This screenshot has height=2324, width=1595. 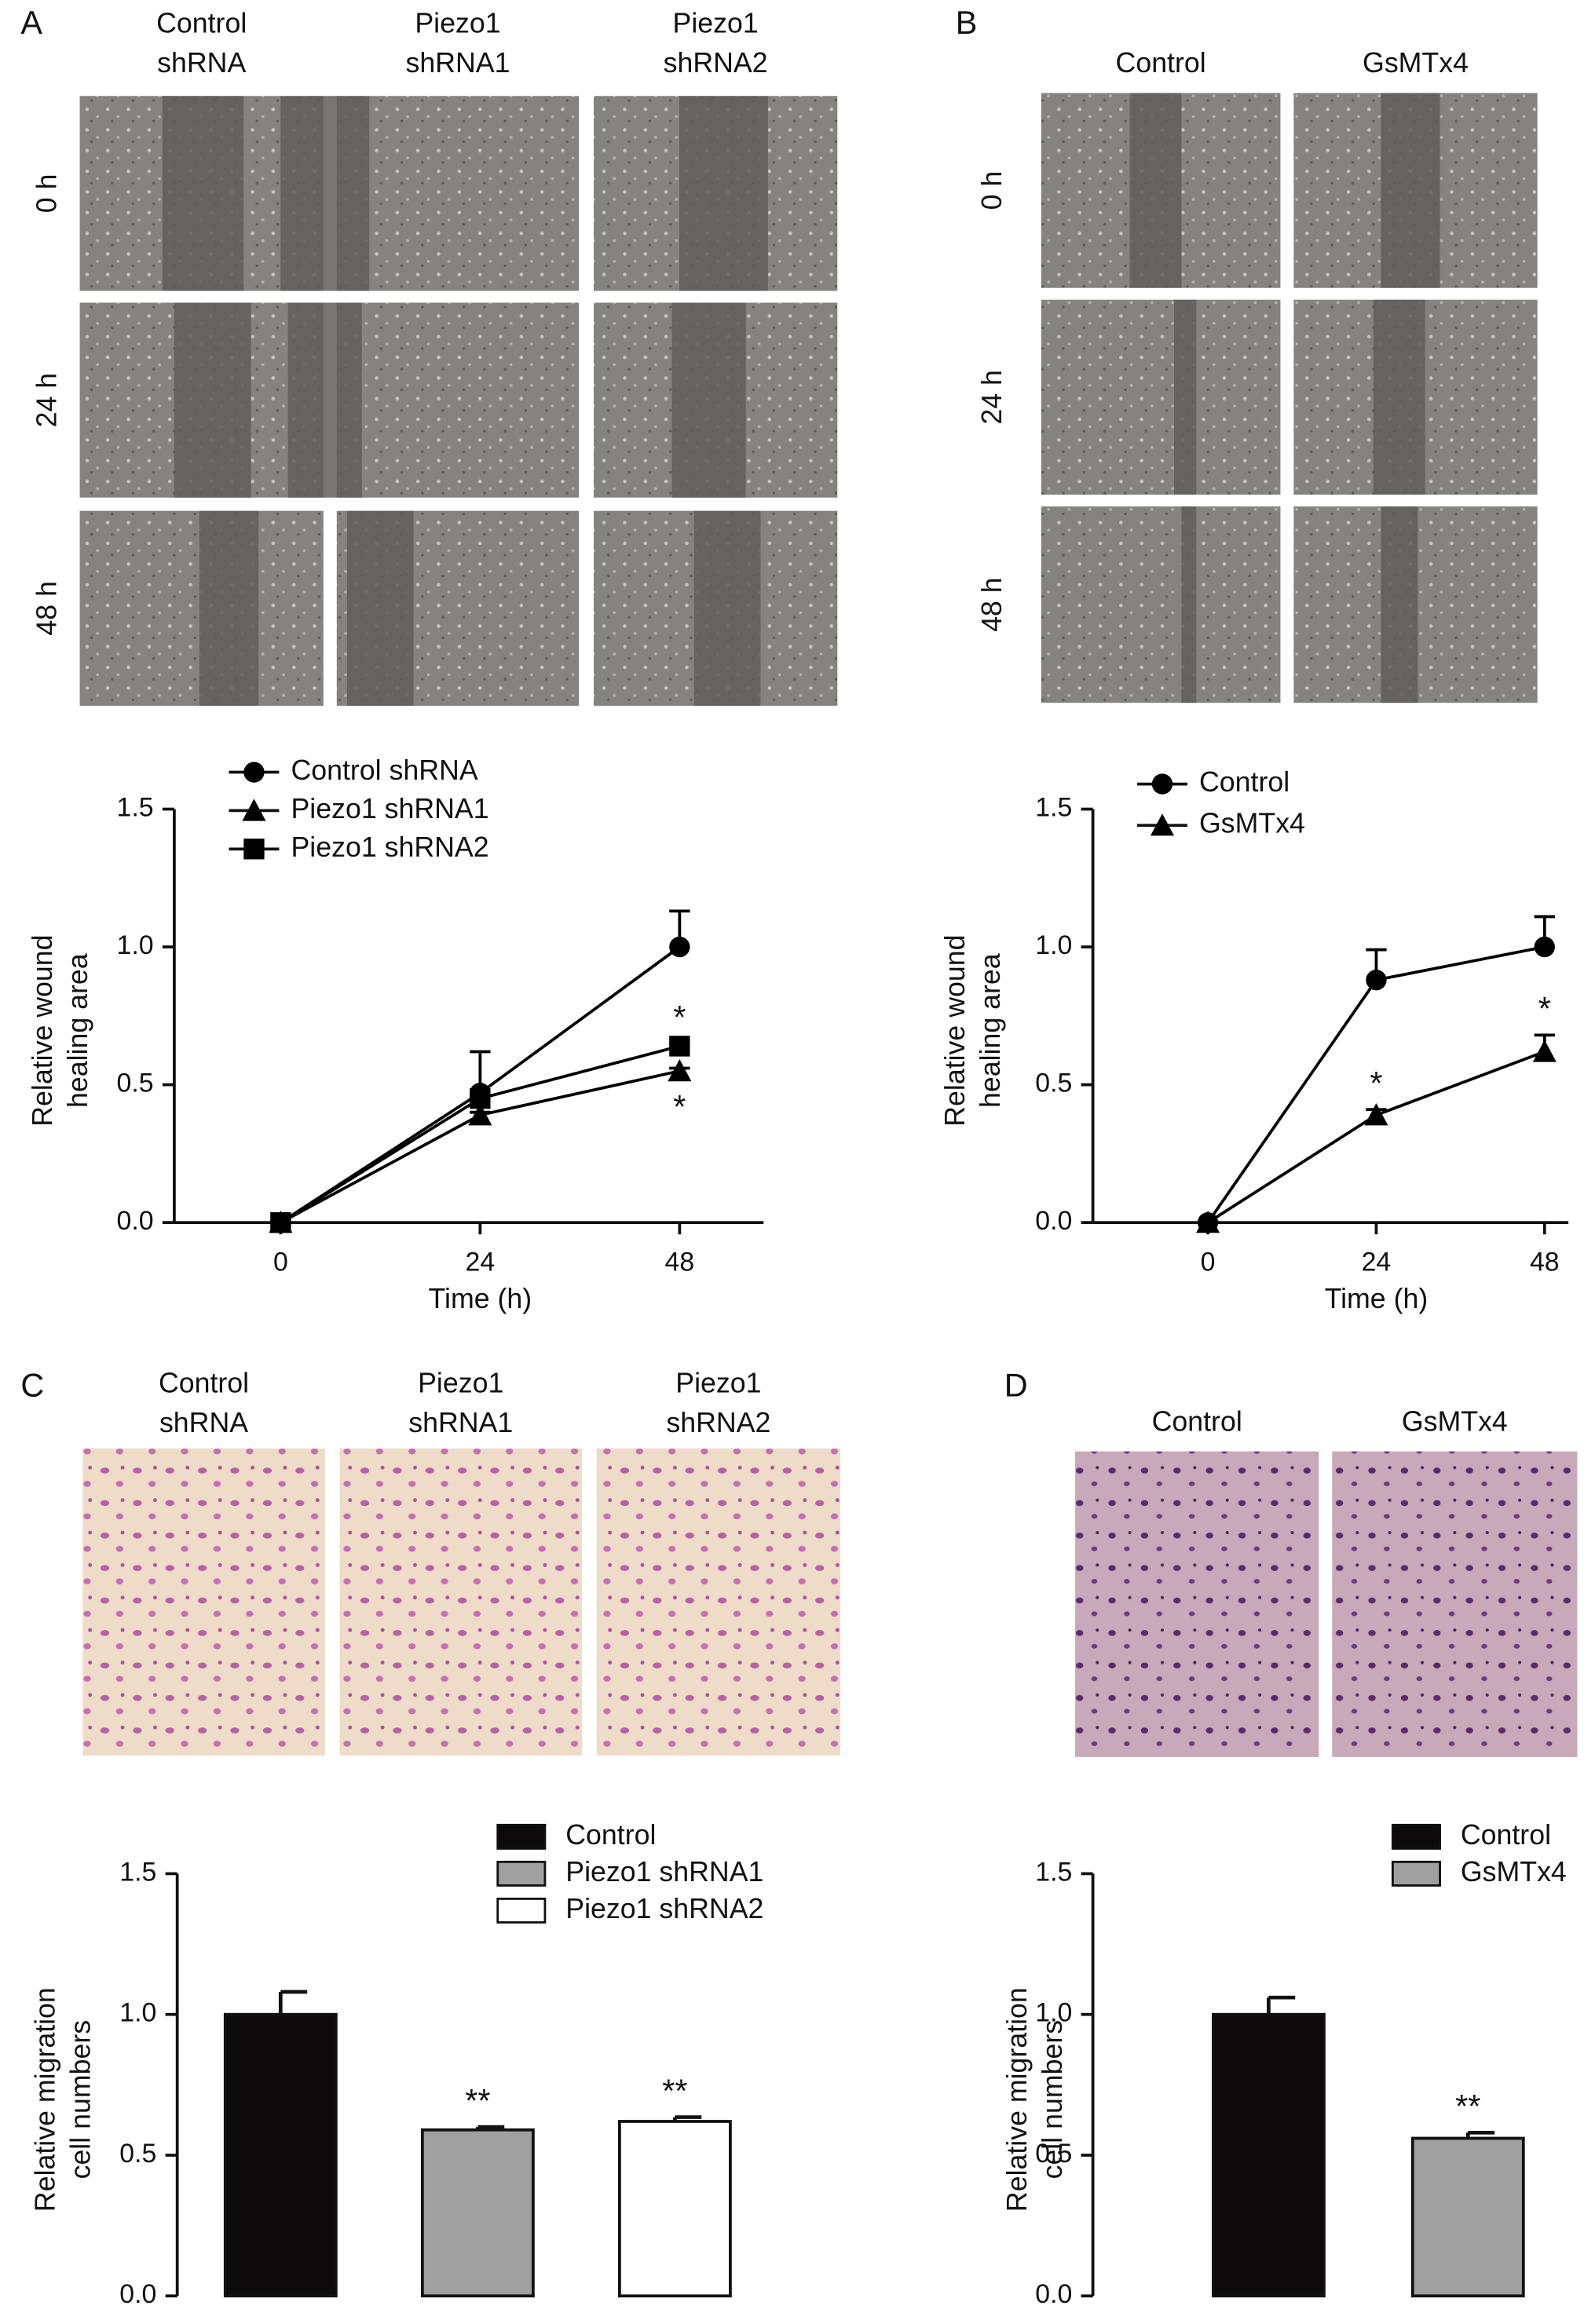 I want to click on x-tick-label: 48, so click(x=680, y=1262).